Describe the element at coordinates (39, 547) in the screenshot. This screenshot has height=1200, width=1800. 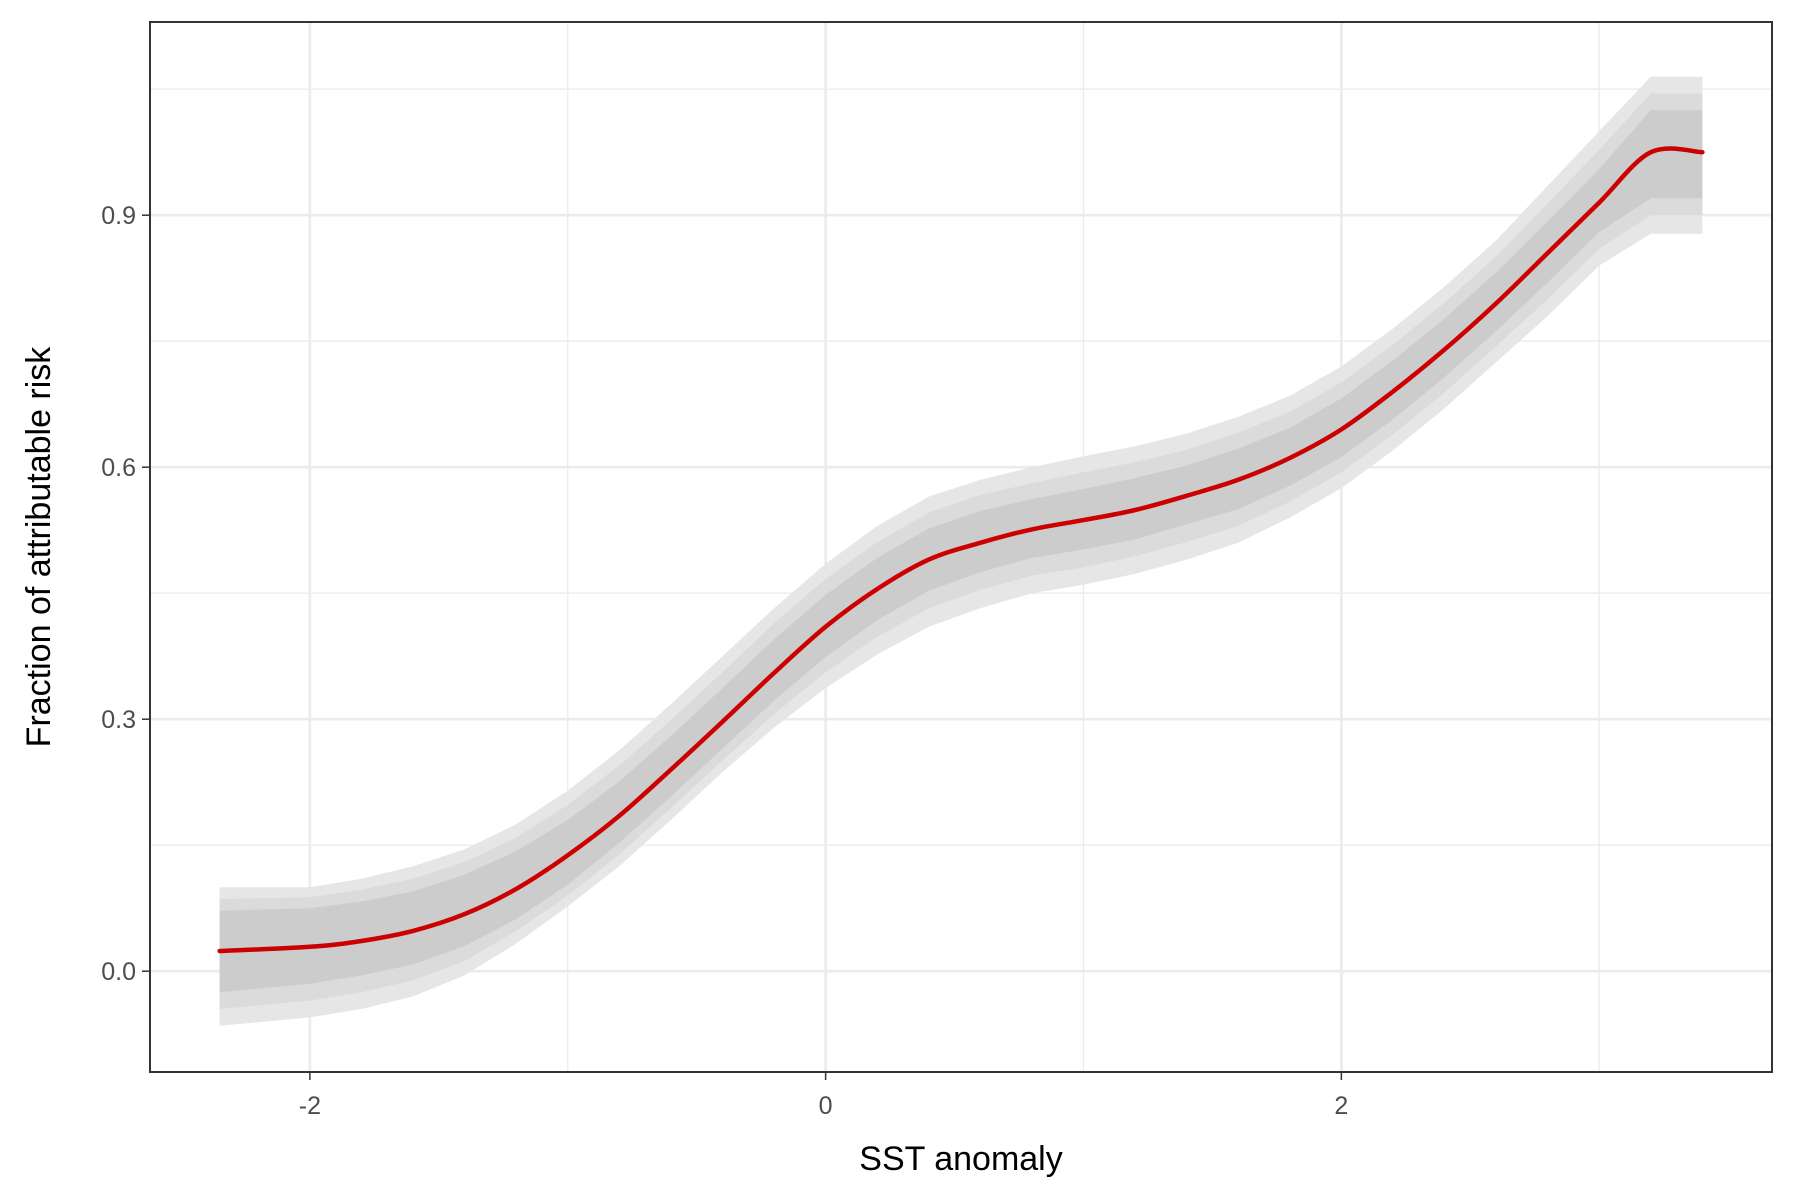
I see `y-axis-title: Fraction of attributable risk` at that location.